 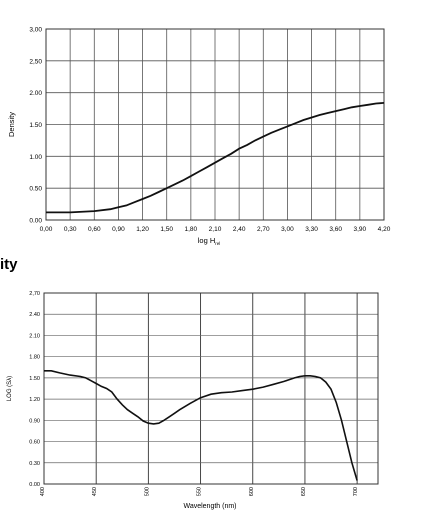 I want to click on y-tick-label: 0.60, so click(x=34, y=443).